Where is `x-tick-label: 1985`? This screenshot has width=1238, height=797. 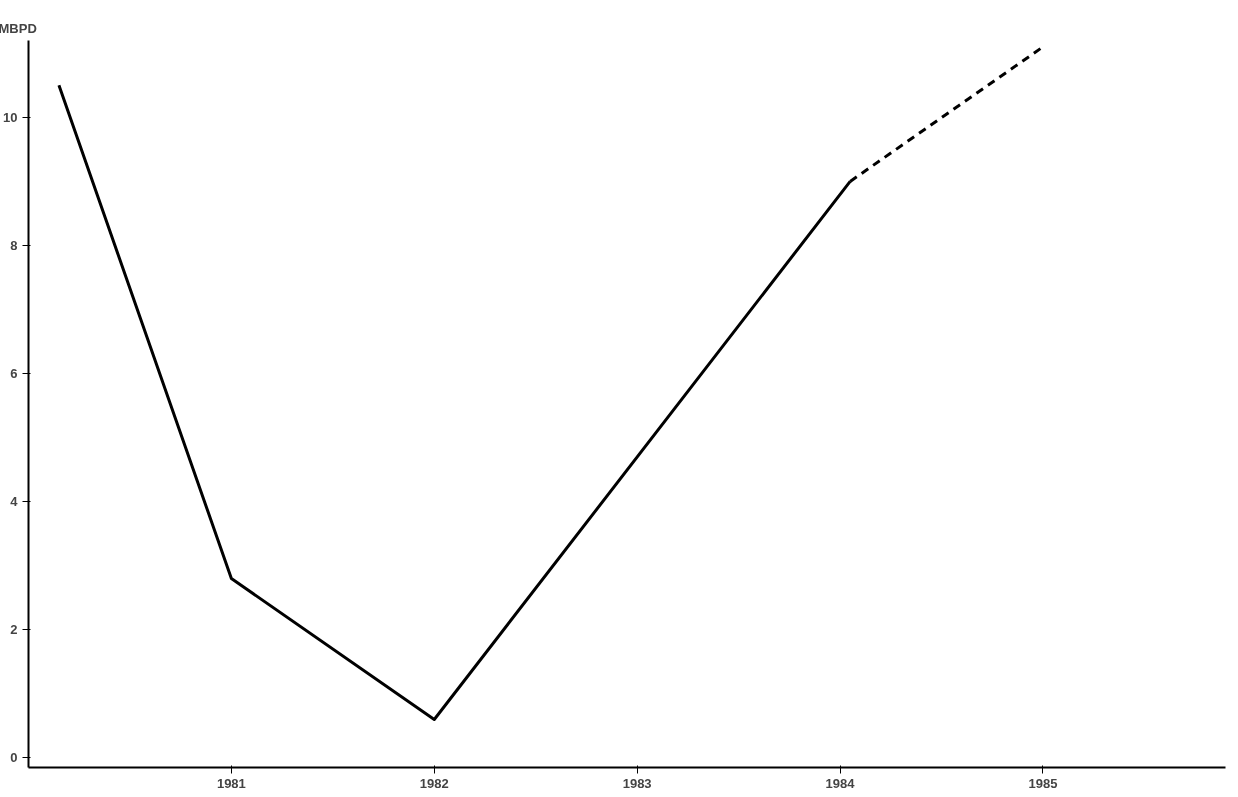
x-tick-label: 1985 is located at coordinates (1043, 783).